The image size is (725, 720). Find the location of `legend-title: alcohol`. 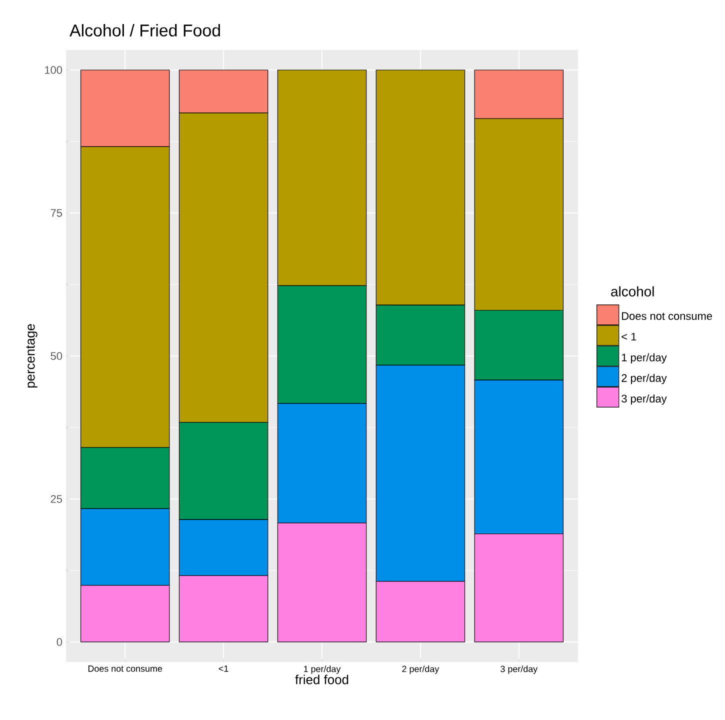

legend-title: alcohol is located at coordinates (632, 291).